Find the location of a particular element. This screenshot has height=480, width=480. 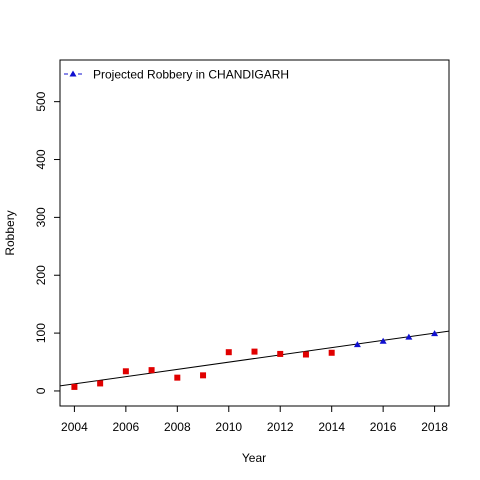

y-tick-label: 100 is located at coordinates (41, 333).